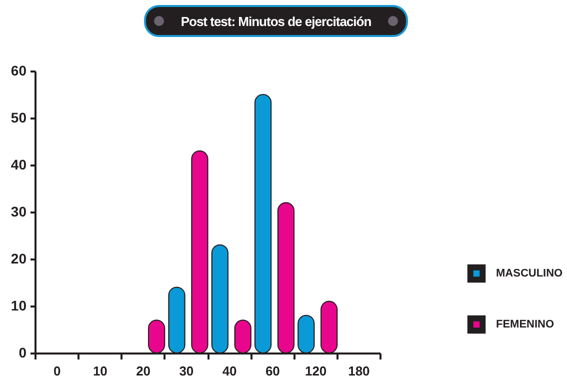 This screenshot has height=379, width=567. Describe the element at coordinates (18, 258) in the screenshot. I see `y-tick-label: 20` at that location.